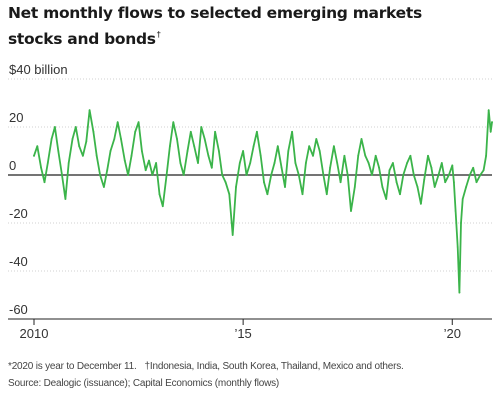  What do you see at coordinates (12, 165) in the screenshot?
I see `y-tick-label: 0` at bounding box center [12, 165].